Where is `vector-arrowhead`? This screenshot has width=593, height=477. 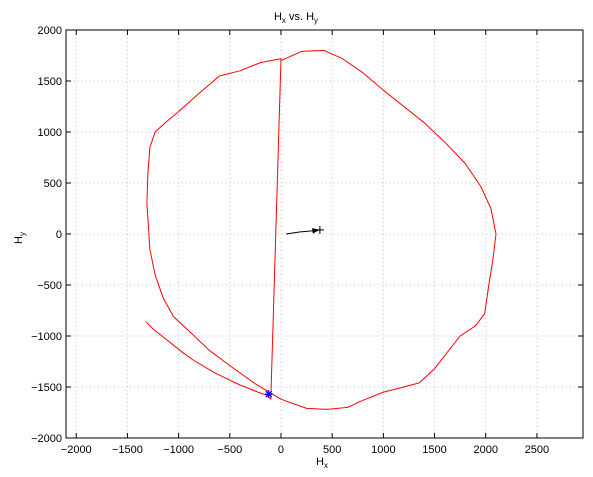 vector-arrowhead is located at coordinates (316, 231).